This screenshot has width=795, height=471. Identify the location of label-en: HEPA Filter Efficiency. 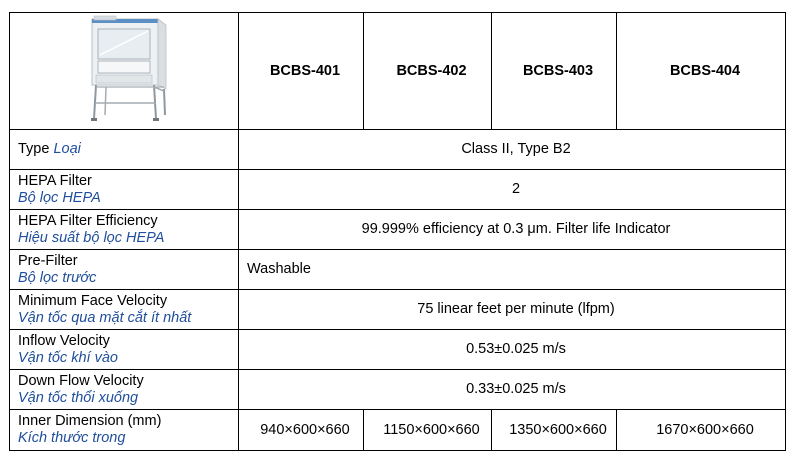
(88, 220).